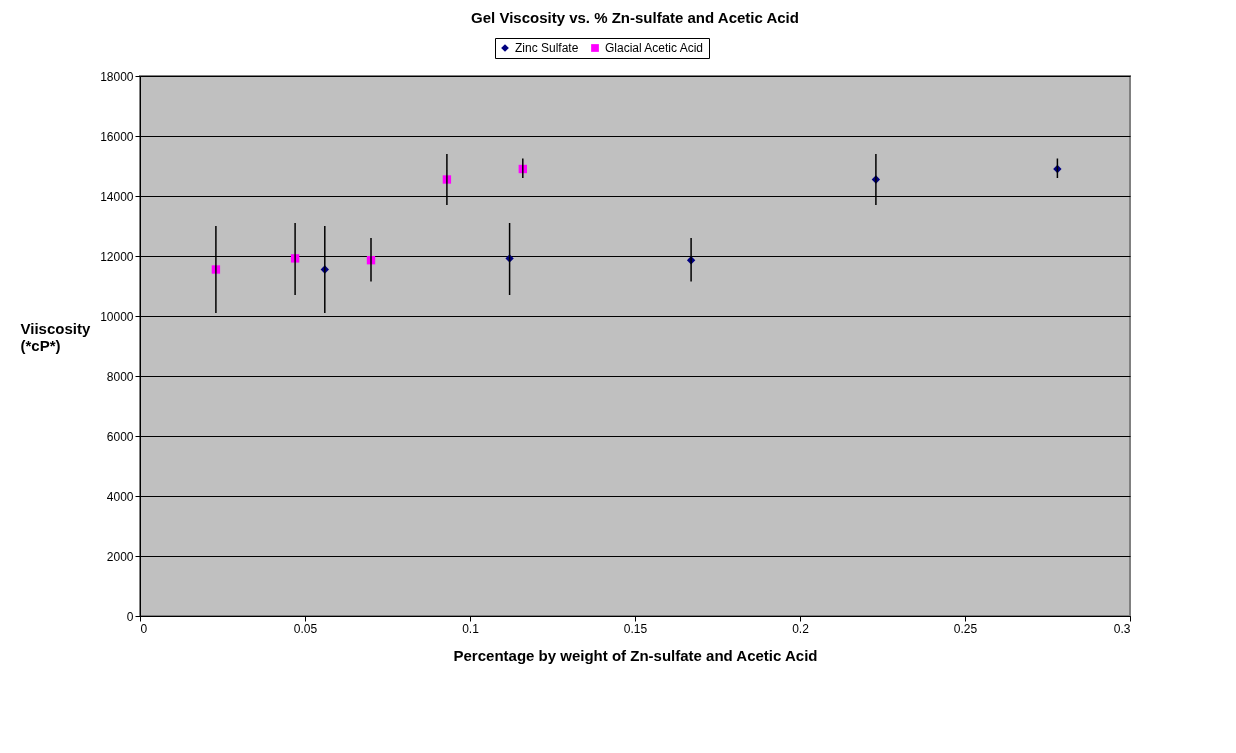 The height and width of the screenshot is (753, 1236). I want to click on chart-title: Gel Viscosity vs. % Zn-sulfate and Acetic Acid, so click(635, 17).